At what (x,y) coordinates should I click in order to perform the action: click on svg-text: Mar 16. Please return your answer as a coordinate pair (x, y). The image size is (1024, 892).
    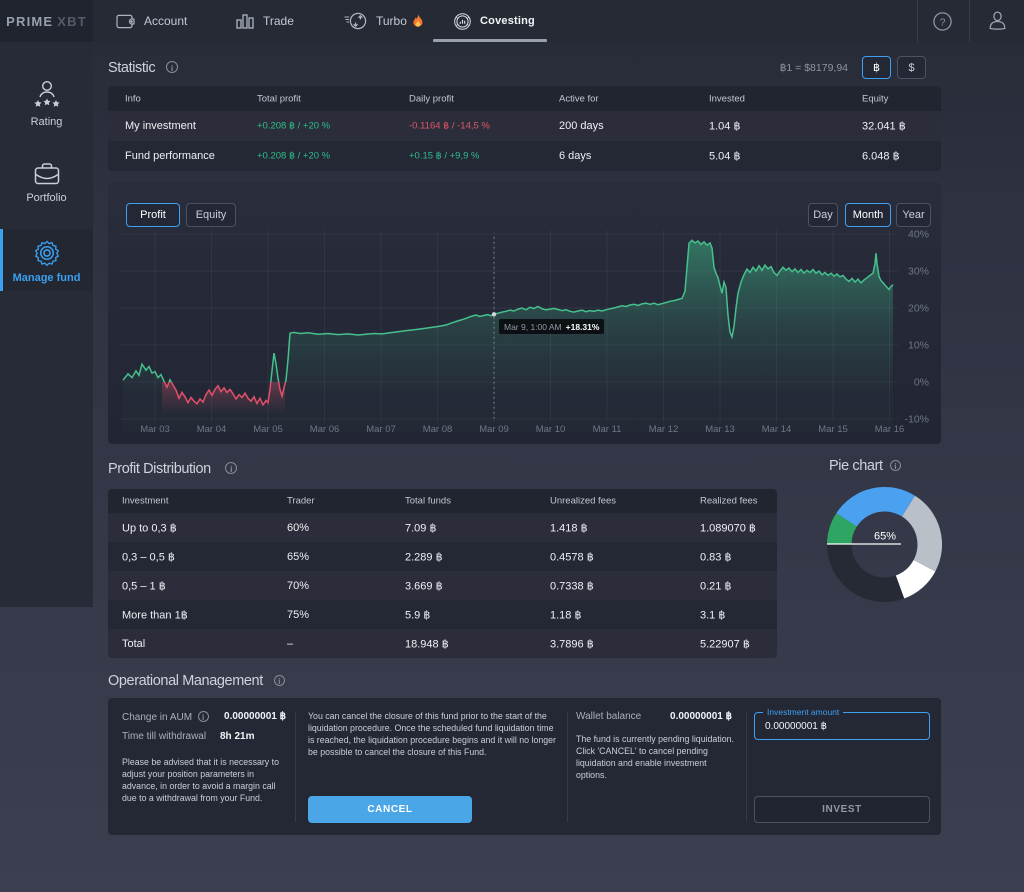
    Looking at the image, I should click on (890, 429).